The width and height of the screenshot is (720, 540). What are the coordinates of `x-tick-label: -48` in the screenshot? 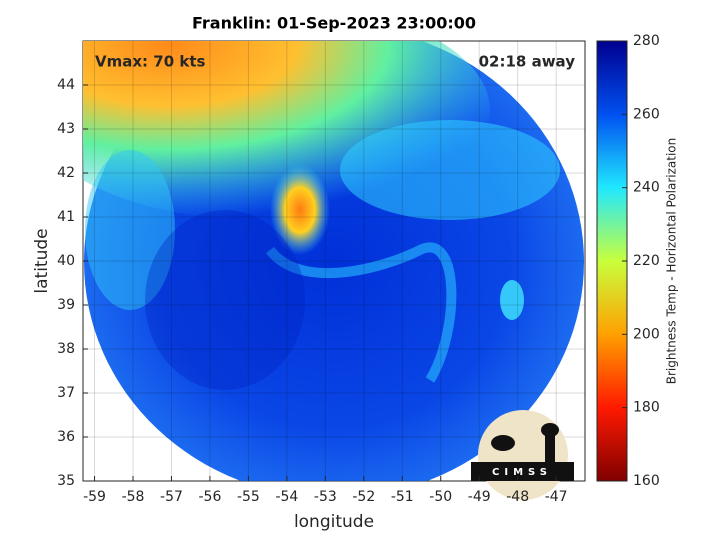 It's located at (517, 497).